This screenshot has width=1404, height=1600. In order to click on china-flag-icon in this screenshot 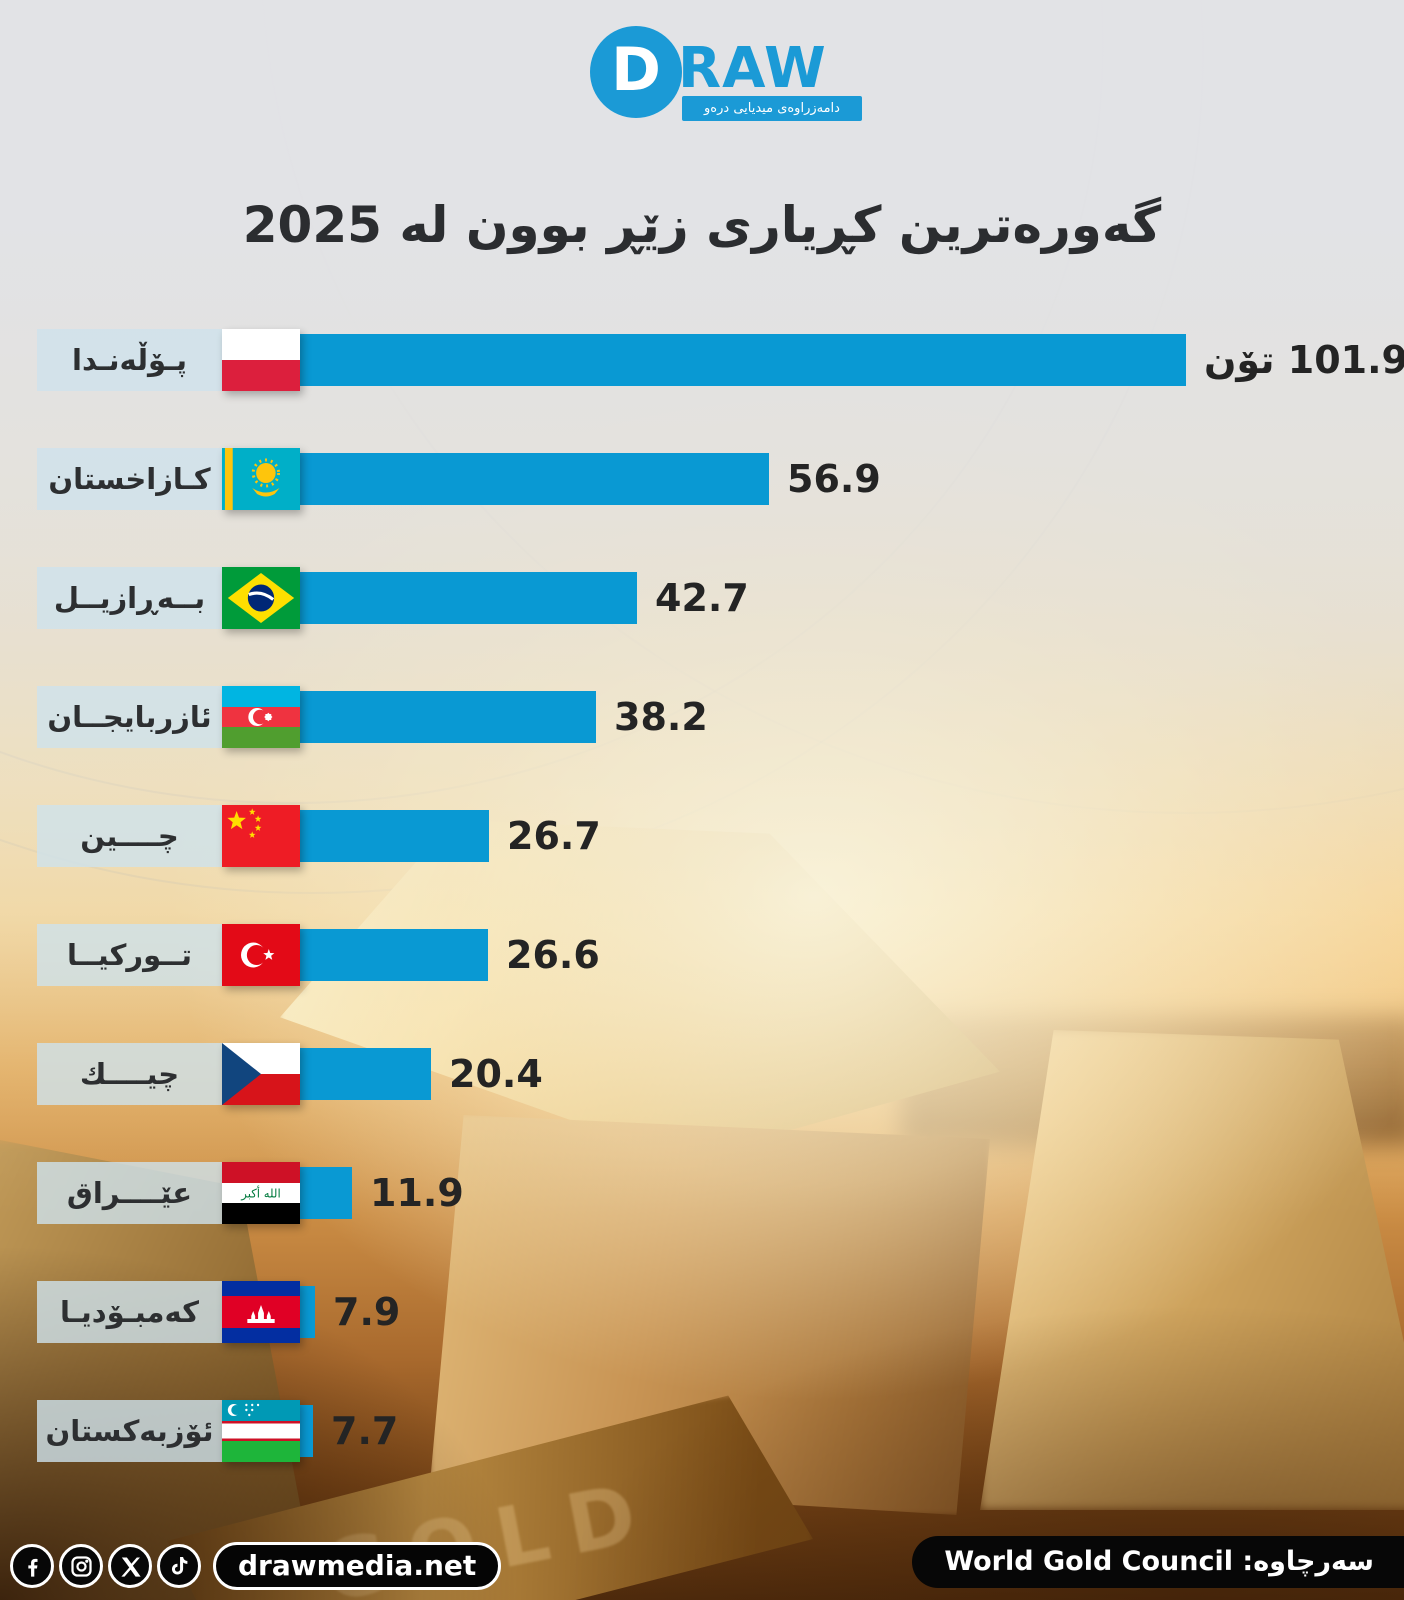, I will do `click(261, 836)`.